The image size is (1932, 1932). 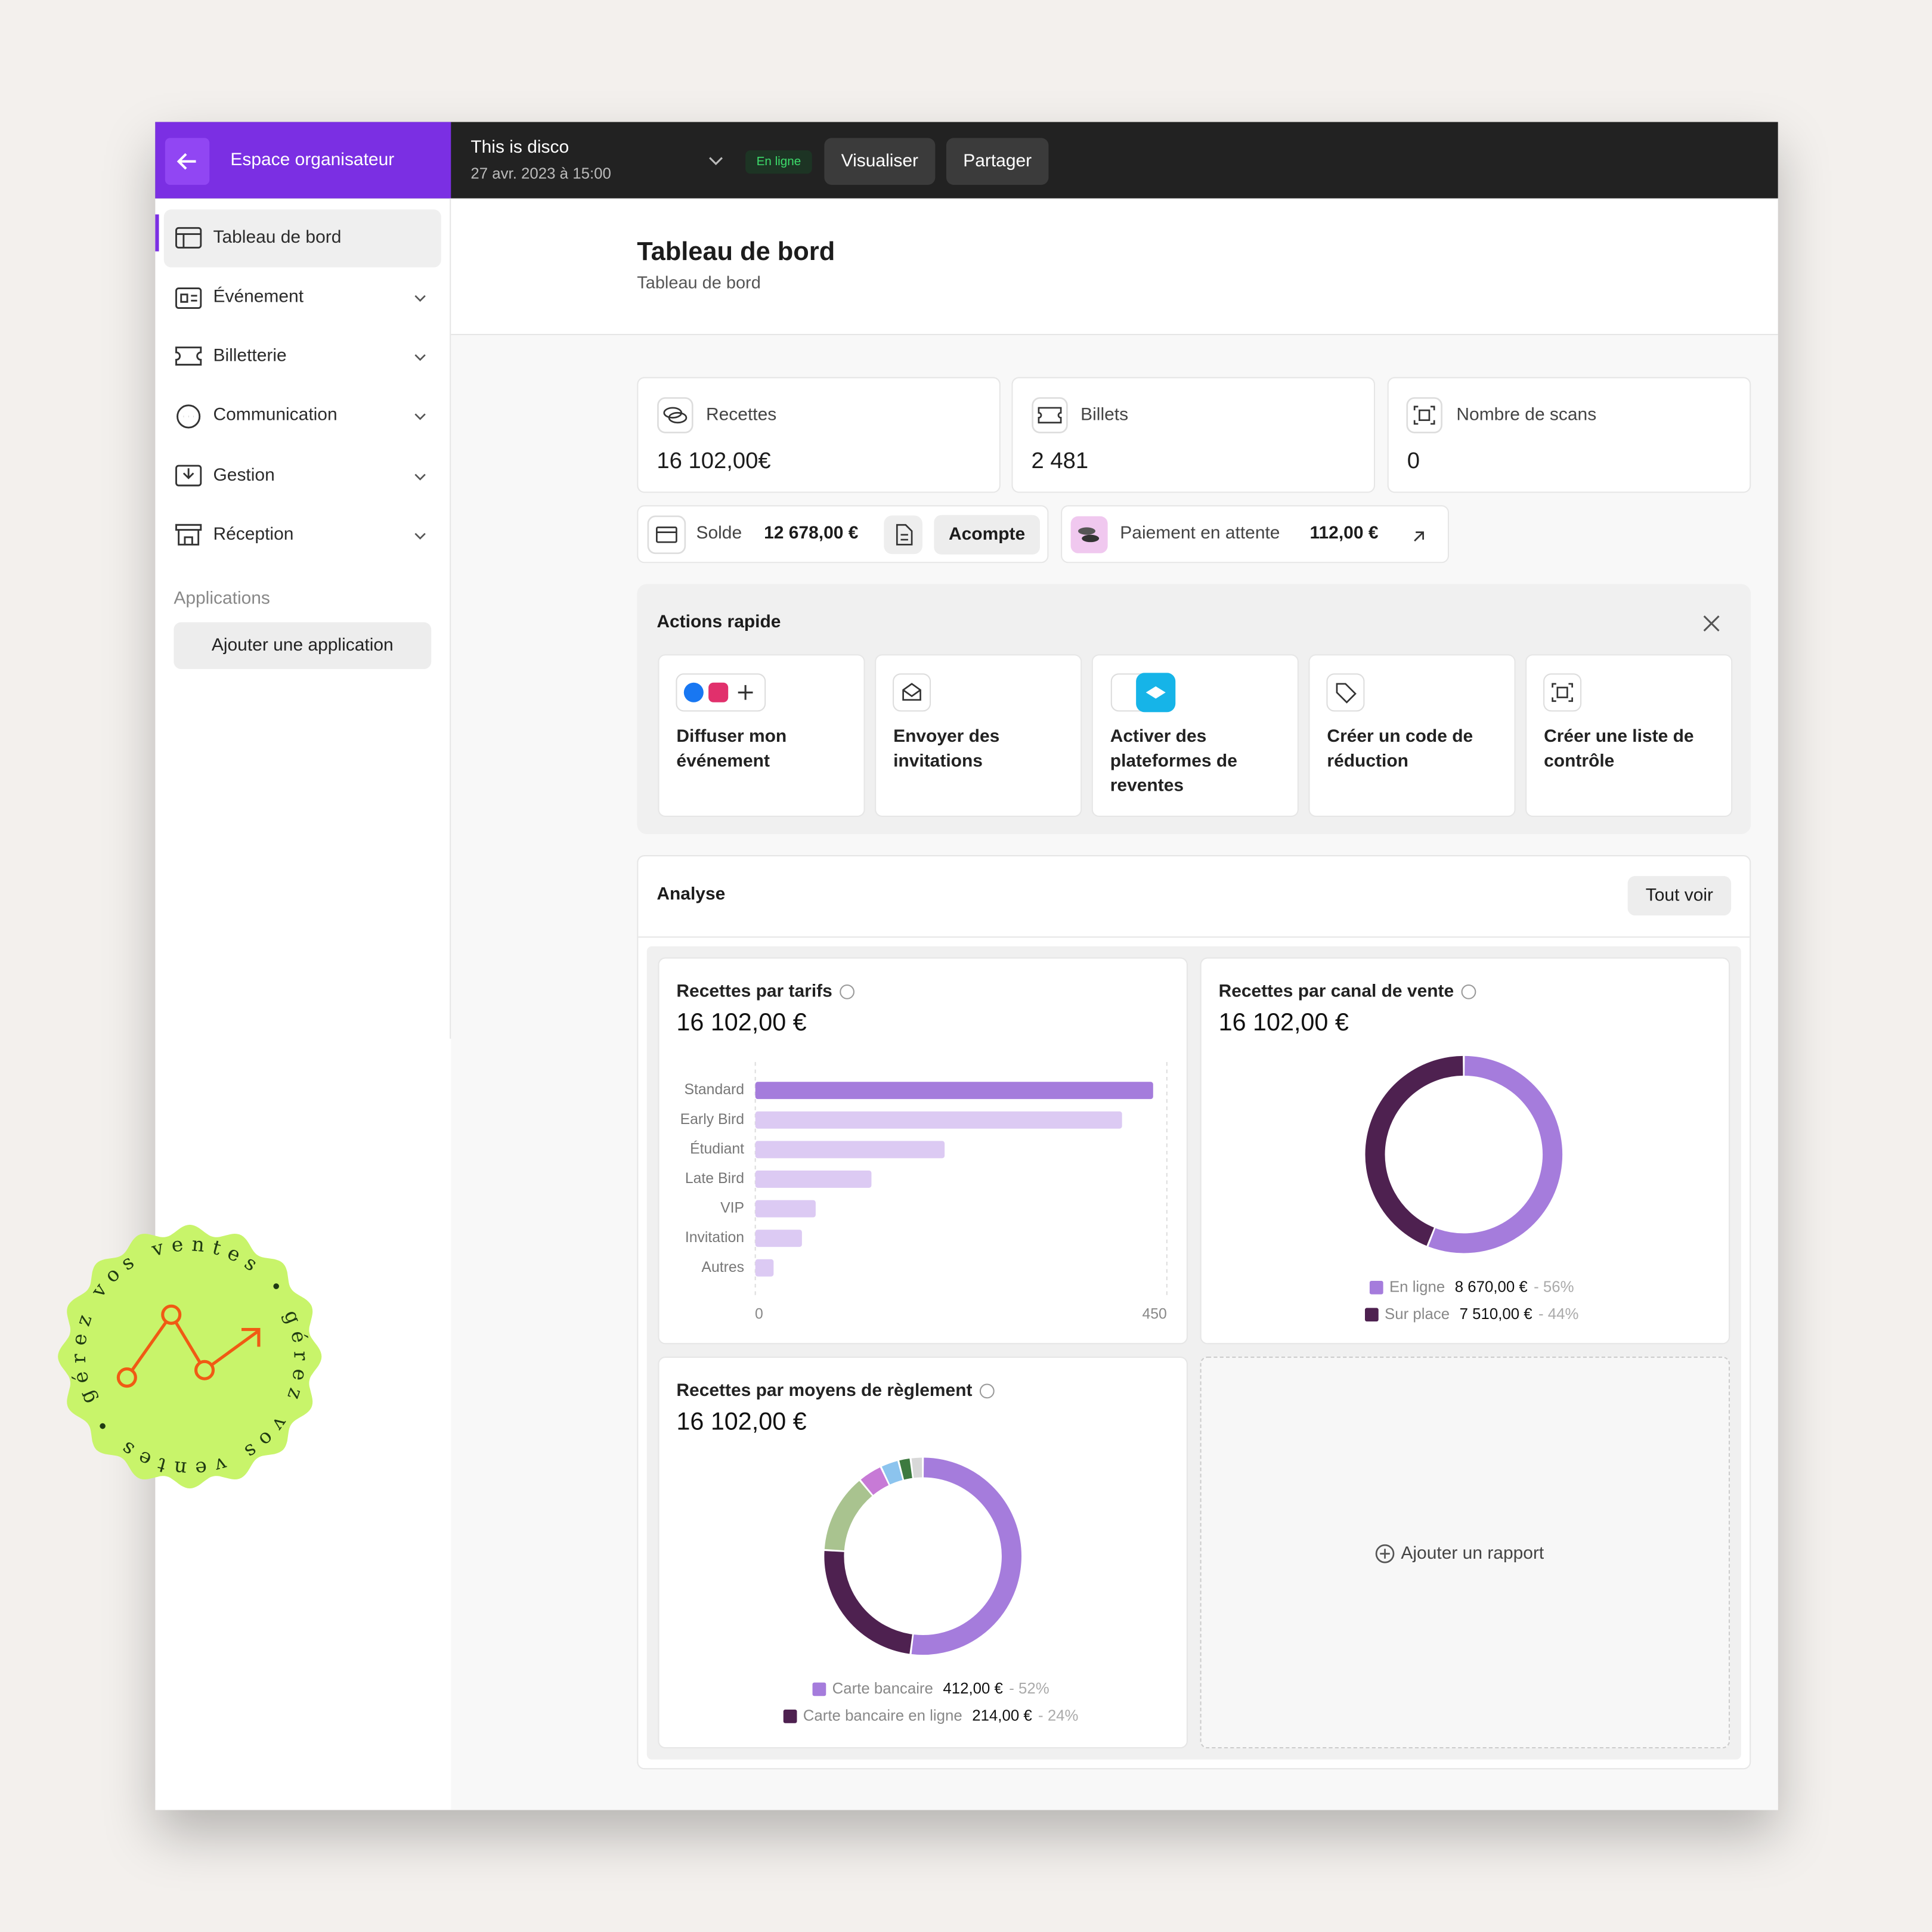 I want to click on legend-text: Sur place 7 510,00 € - 44%, so click(x=1482, y=1314).